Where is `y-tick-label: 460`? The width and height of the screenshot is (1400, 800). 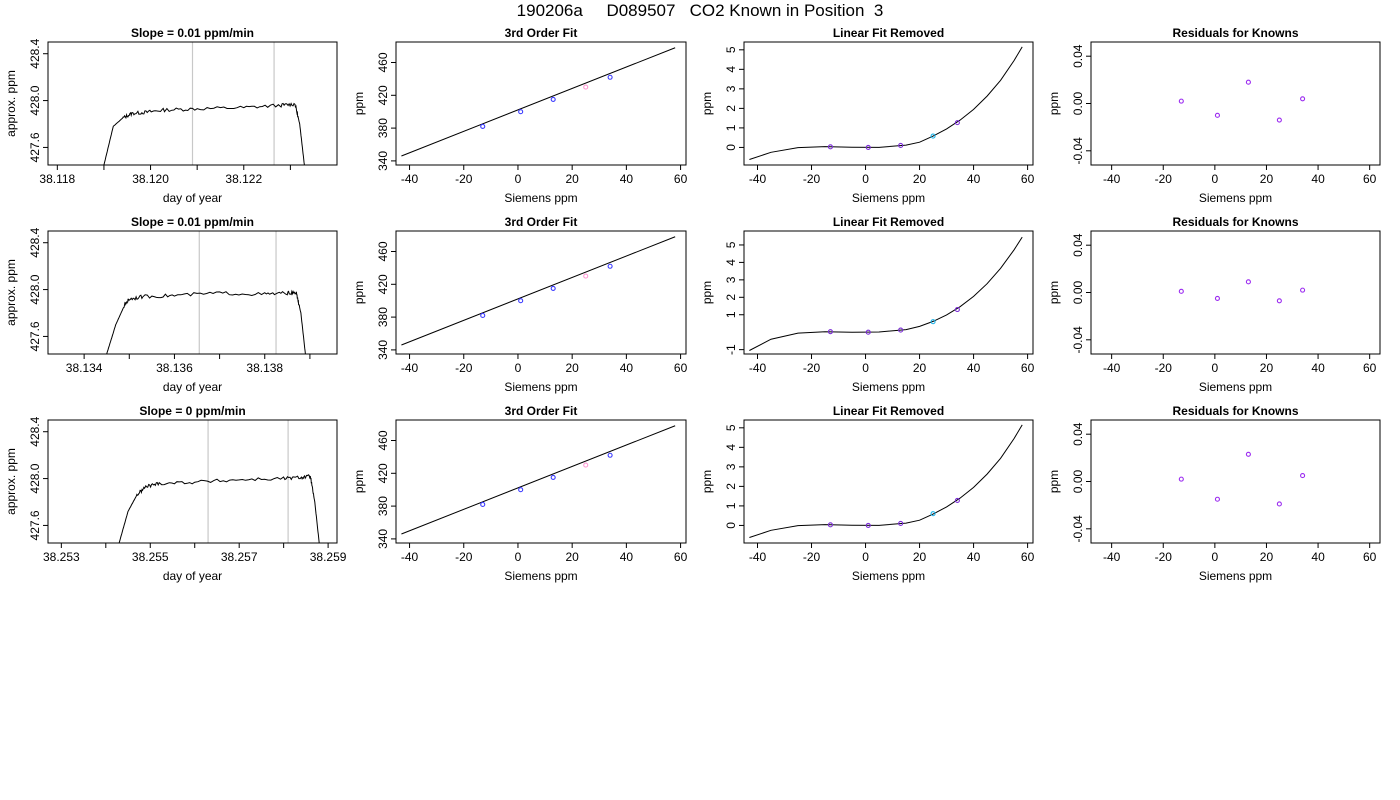
y-tick-label: 460 is located at coordinates (383, 440).